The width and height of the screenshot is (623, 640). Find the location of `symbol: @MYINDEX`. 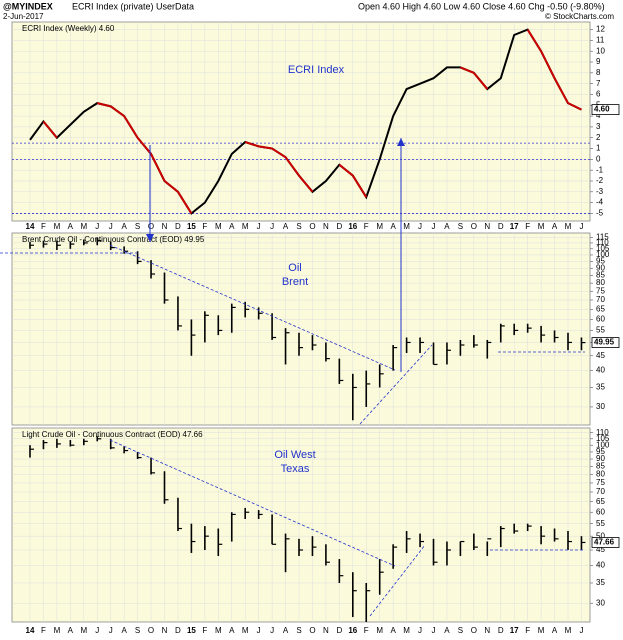

symbol: @MYINDEX is located at coordinates (28, 6).